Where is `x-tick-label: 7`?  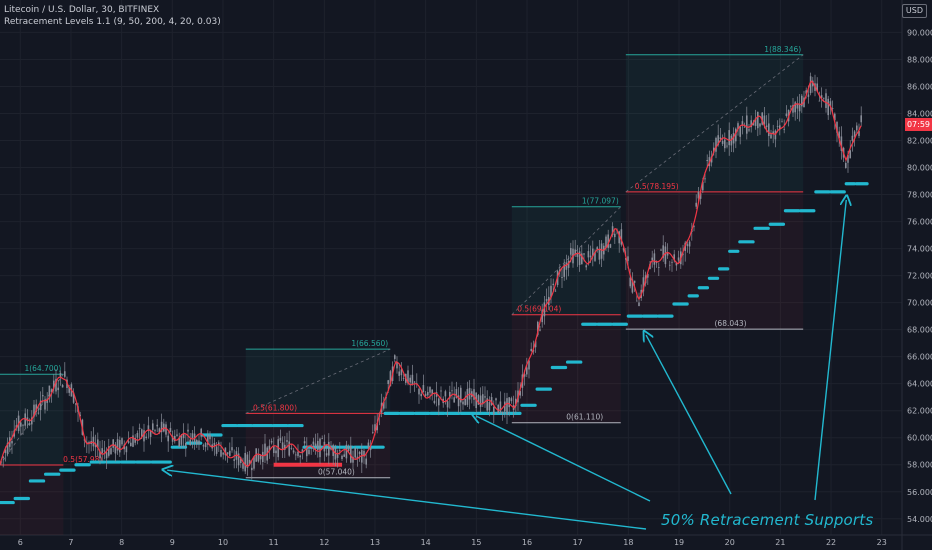
x-tick-label: 7 is located at coordinates (70, 542).